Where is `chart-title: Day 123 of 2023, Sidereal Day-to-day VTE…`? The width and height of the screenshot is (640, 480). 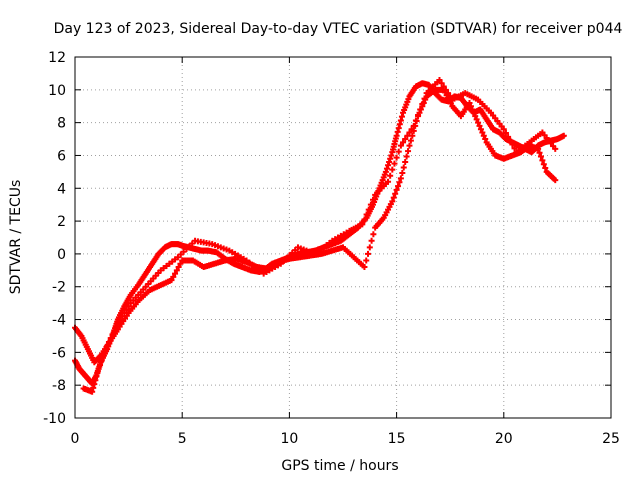
chart-title: Day 123 of 2023, Sidereal Day-to-day VTE… is located at coordinates (338, 29).